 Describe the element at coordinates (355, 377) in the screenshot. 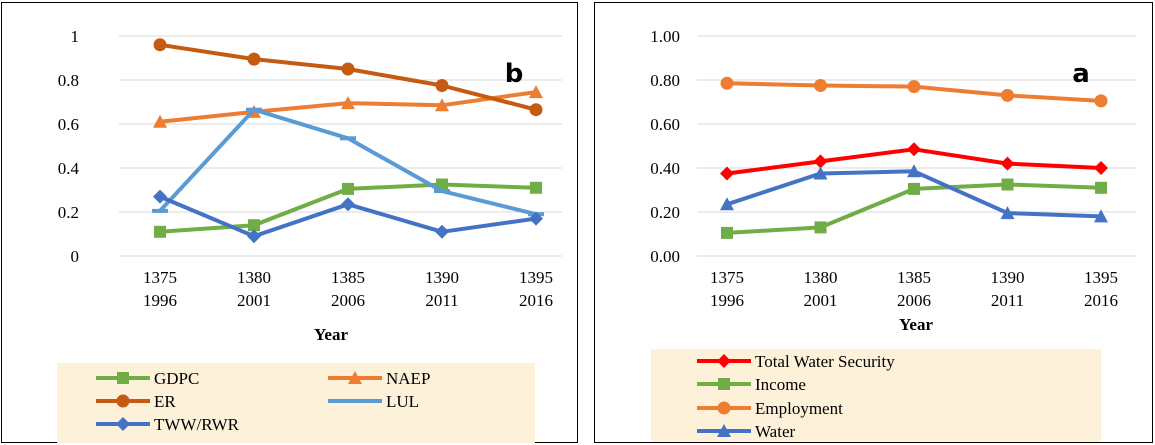

I see `legend-marker-naep` at that location.